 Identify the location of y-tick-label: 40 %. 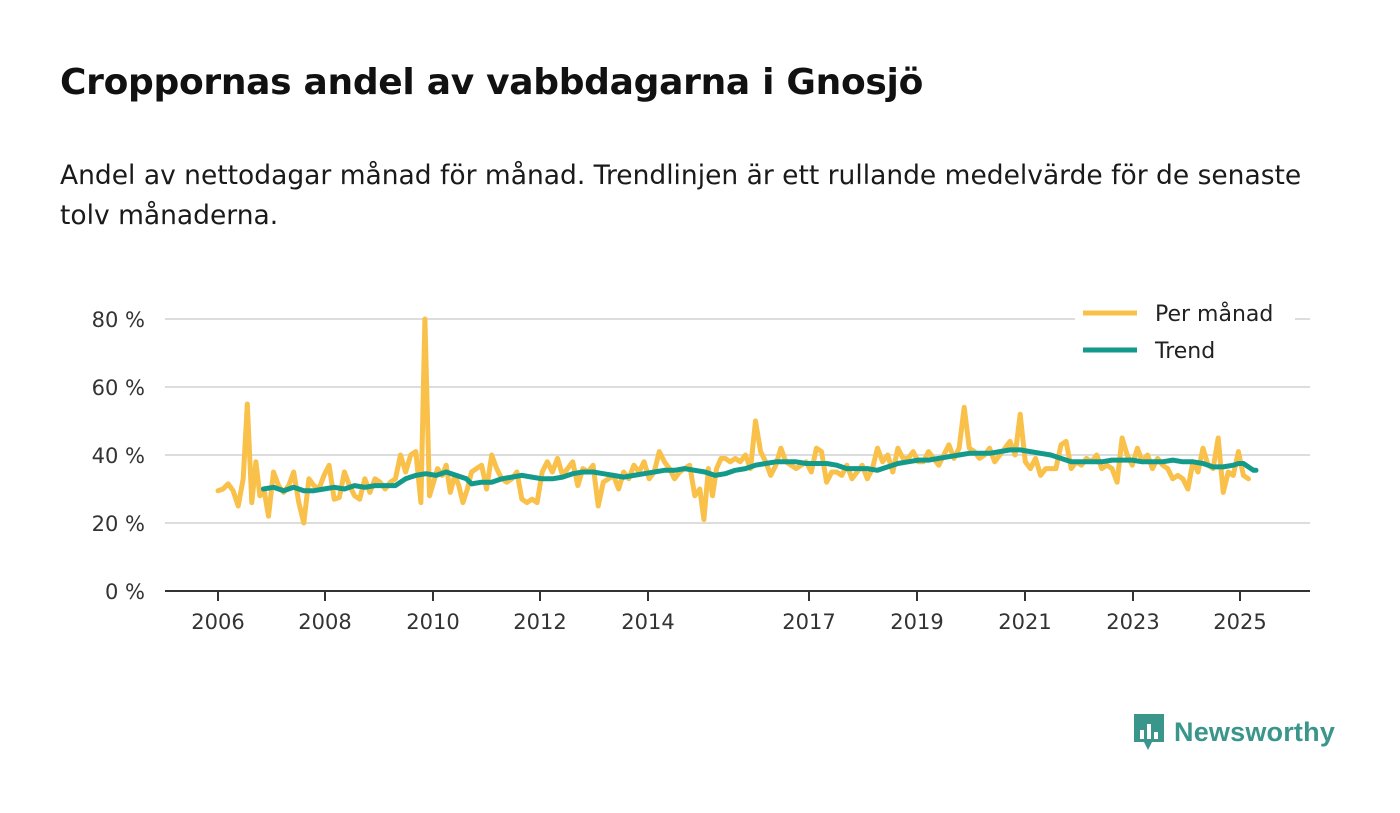
(118, 456).